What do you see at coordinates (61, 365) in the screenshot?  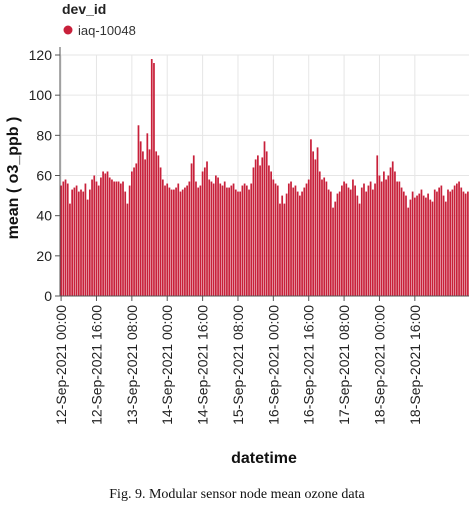 I see `x-tick-label: 12-Sep-2021 00:00` at bounding box center [61, 365].